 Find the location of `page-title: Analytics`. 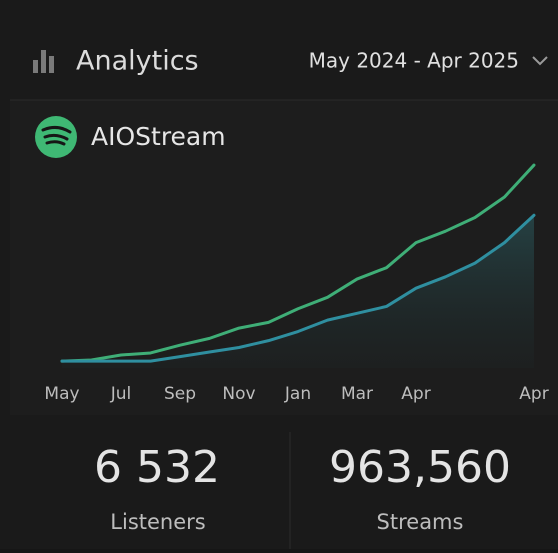

page-title: Analytics is located at coordinates (137, 61).